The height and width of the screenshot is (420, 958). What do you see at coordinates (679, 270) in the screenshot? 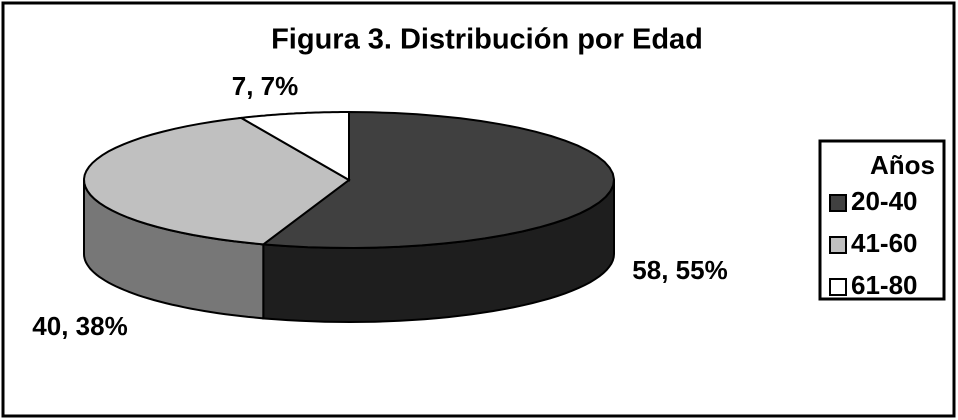
I see `data-label: 58, 55%` at bounding box center [679, 270].